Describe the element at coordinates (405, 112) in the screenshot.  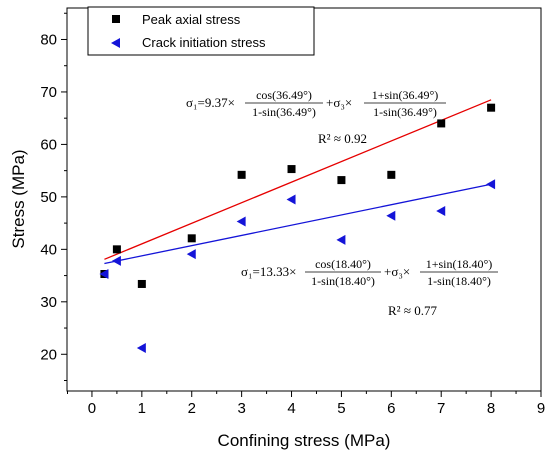
I see `eq1-frac2-den: 1-sin(36.49°)` at that location.